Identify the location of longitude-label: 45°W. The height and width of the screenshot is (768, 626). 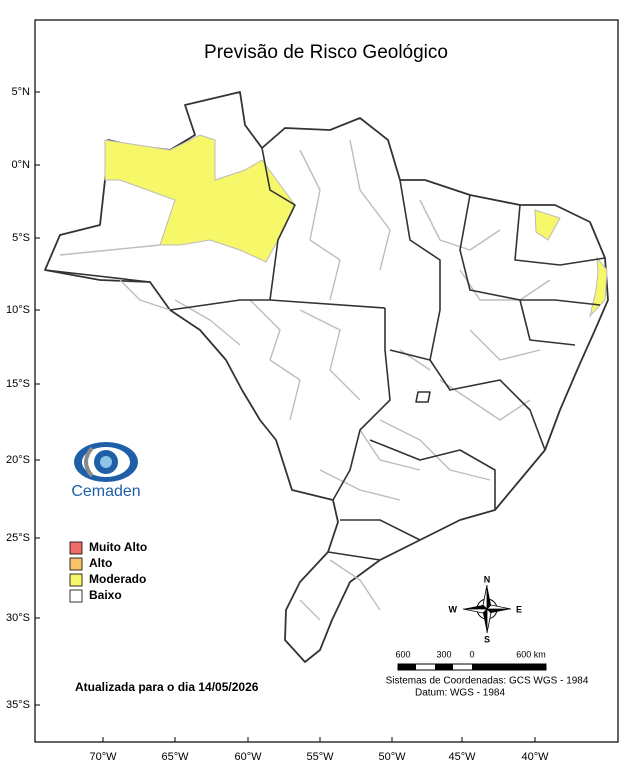
(462, 757).